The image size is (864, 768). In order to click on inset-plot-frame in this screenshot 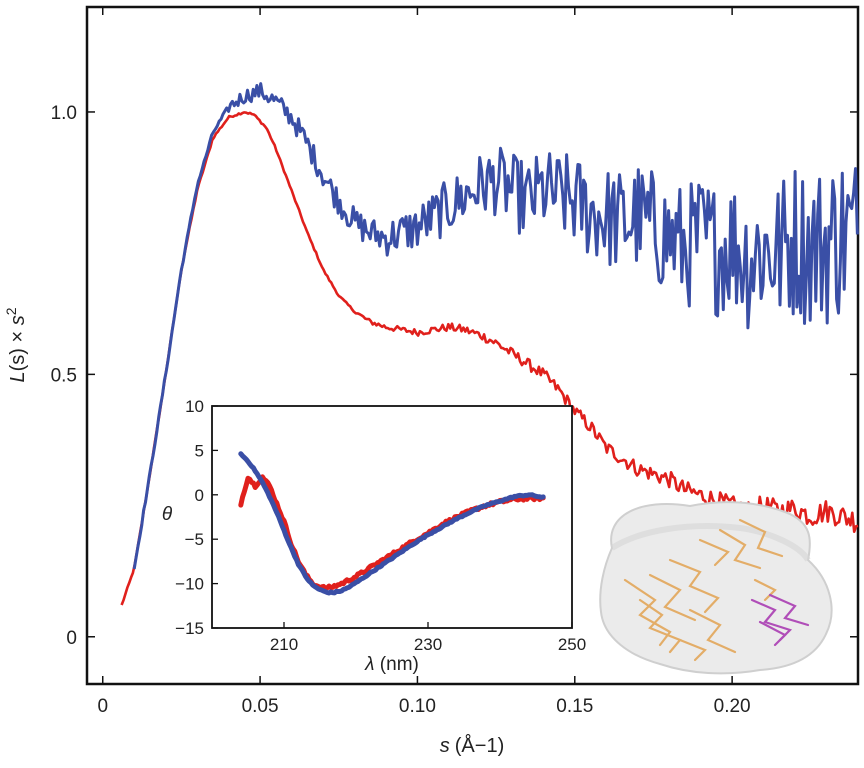, I will do `click(392, 517)`.